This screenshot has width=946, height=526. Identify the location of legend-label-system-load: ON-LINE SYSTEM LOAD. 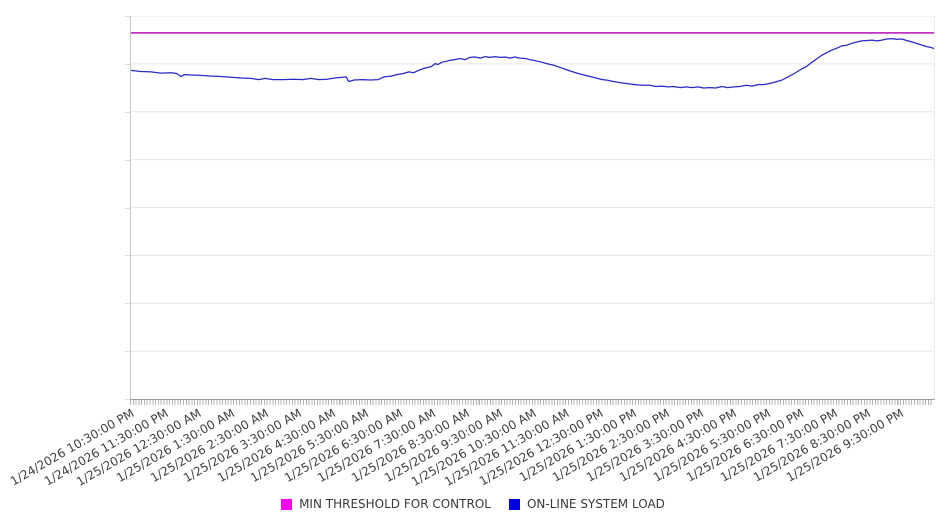
(595, 504).